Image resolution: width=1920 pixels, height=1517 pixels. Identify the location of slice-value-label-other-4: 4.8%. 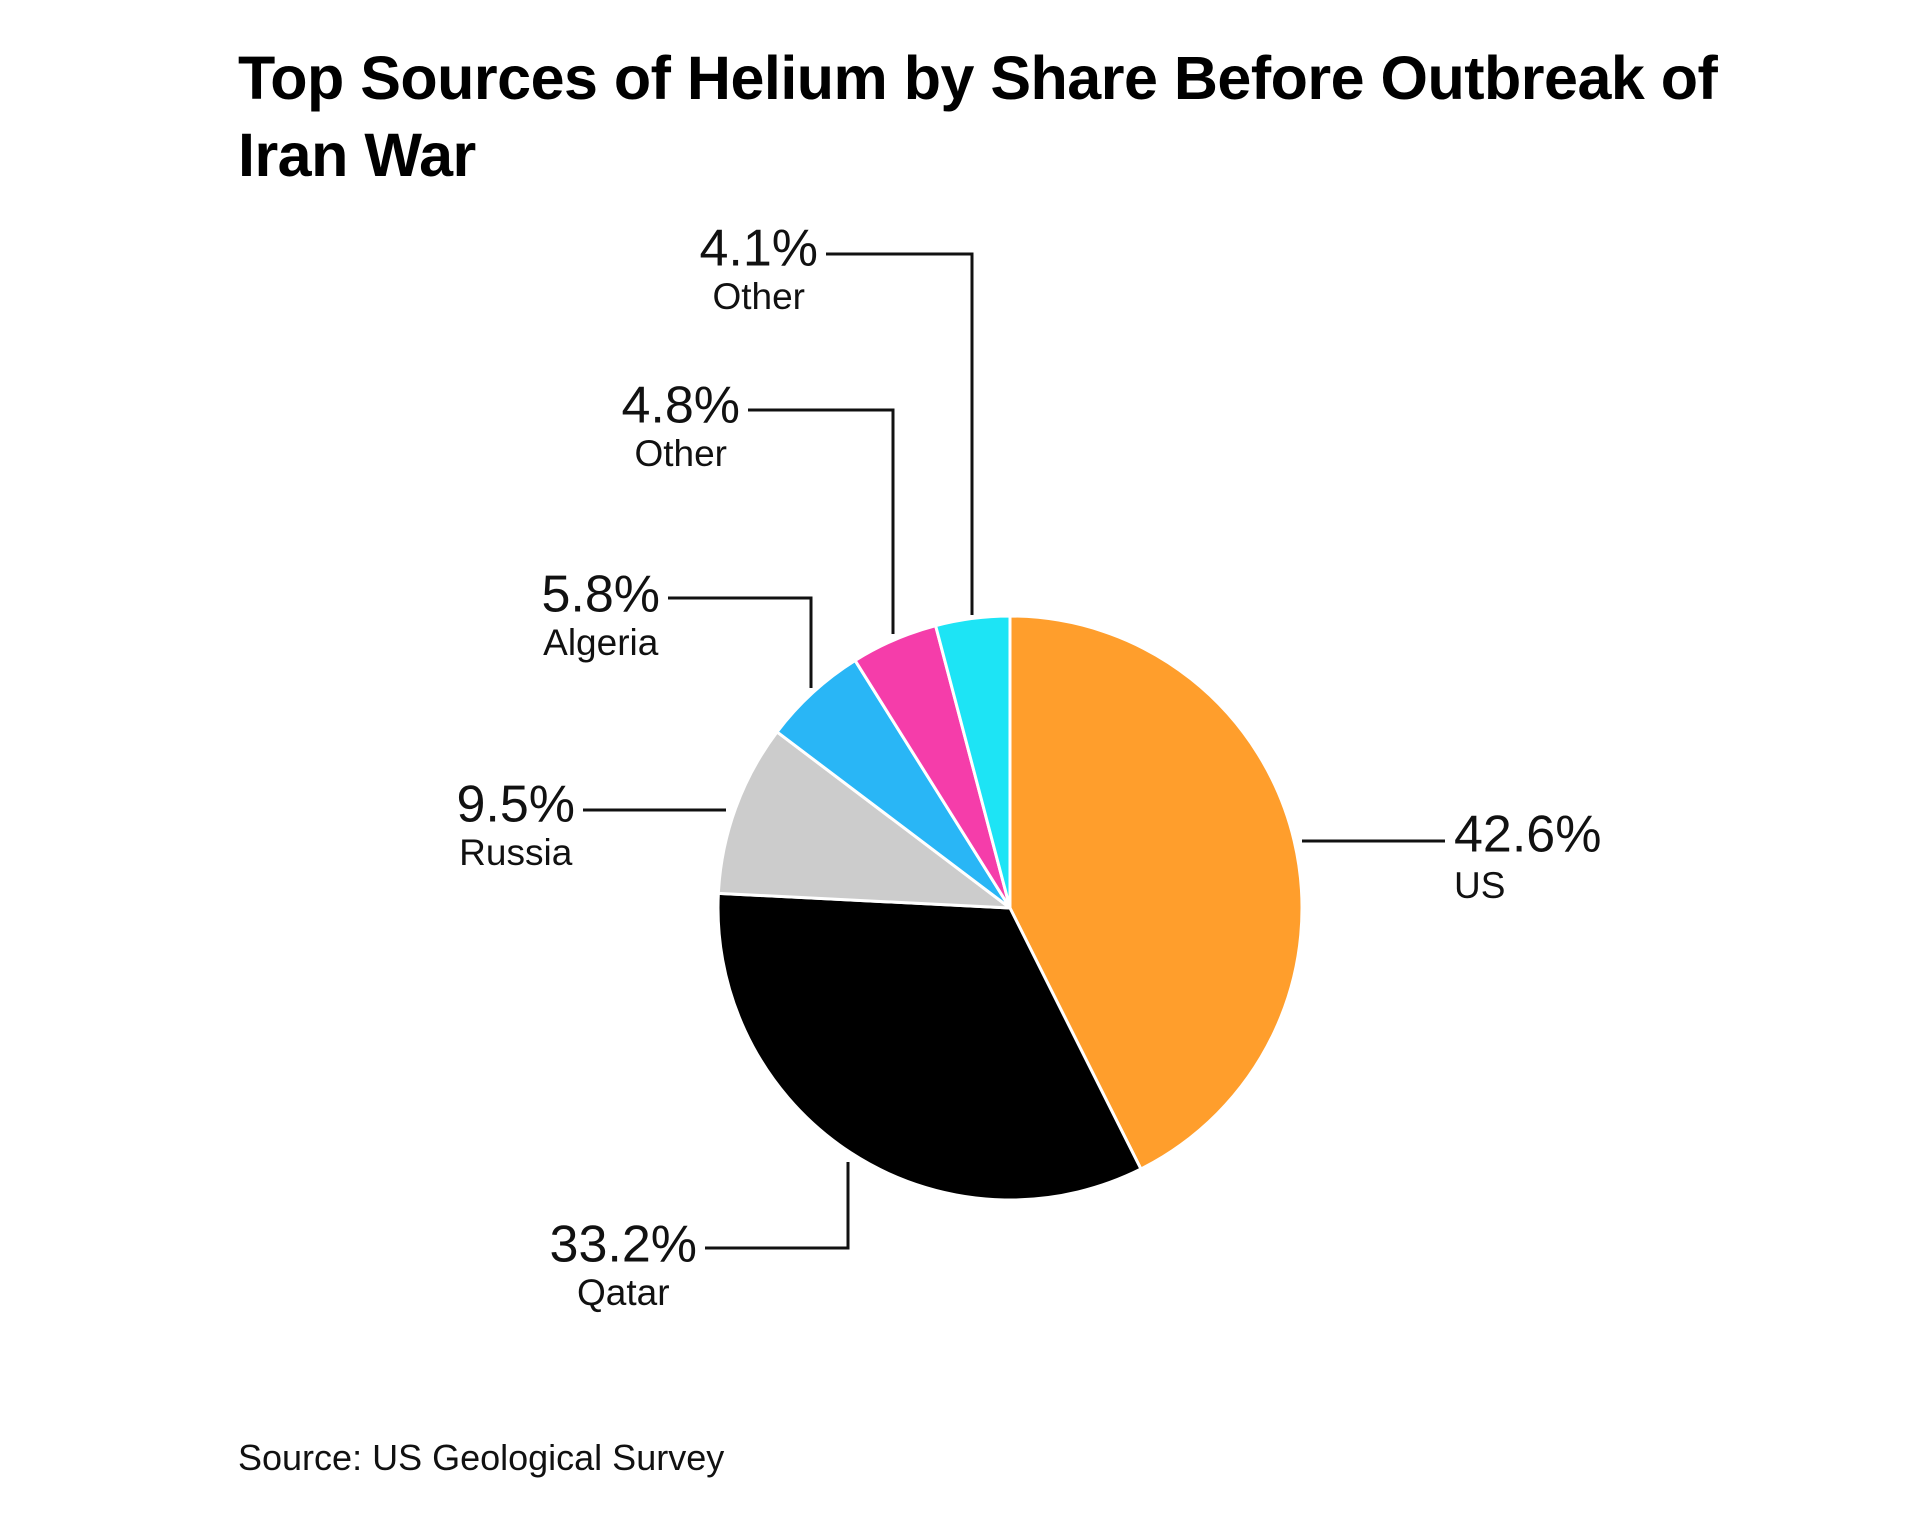
(680, 406).